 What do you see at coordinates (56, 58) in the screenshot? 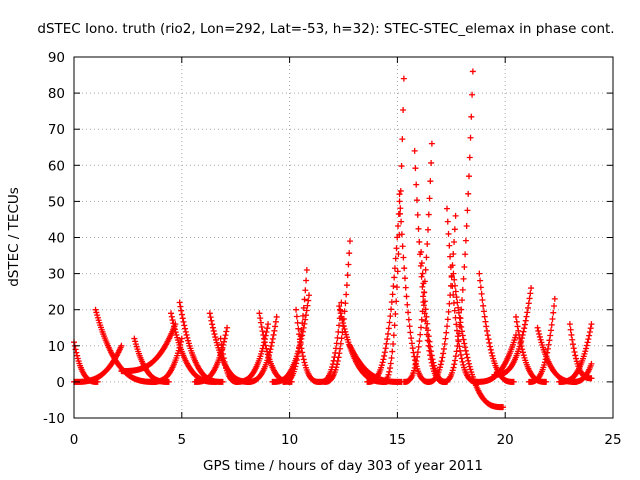
I see `y-tick-label: 90` at bounding box center [56, 58].